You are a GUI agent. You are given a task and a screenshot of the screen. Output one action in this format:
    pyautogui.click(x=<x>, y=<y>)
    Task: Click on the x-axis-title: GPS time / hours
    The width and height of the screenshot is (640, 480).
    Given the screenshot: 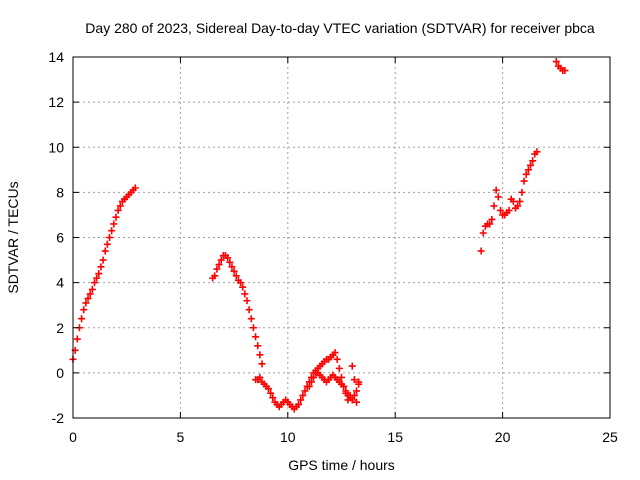 What is the action you would take?
    pyautogui.click(x=341, y=465)
    